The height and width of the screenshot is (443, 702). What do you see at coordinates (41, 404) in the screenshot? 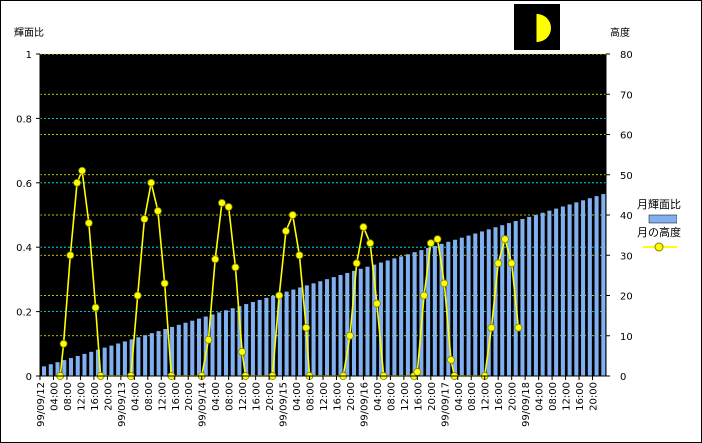
I see `x-tick-label: 99/09/12` at bounding box center [41, 404].